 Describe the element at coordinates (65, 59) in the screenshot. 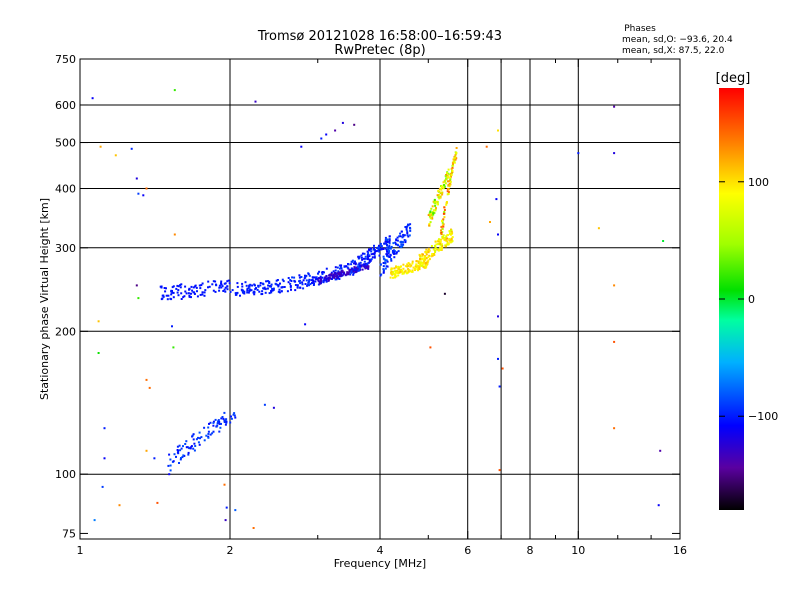

I see `y-tick-label: 750` at that location.